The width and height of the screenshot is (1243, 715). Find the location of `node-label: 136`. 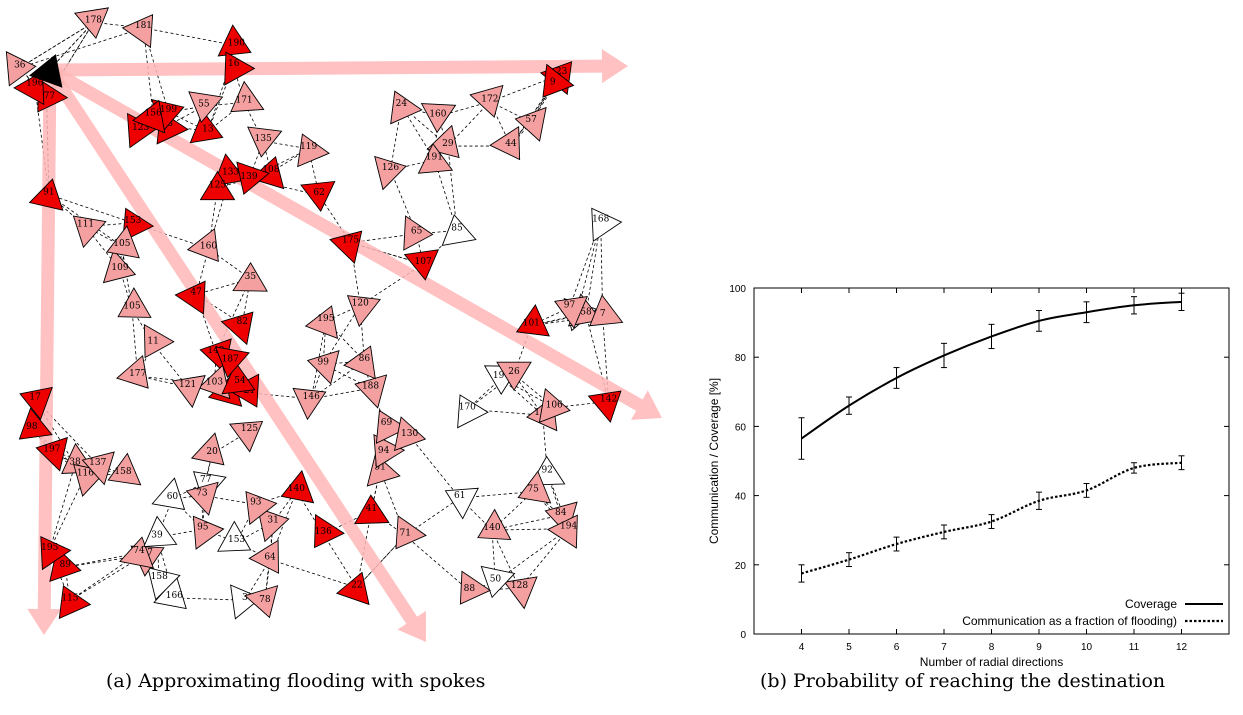

node-label: 136 is located at coordinates (323, 532).